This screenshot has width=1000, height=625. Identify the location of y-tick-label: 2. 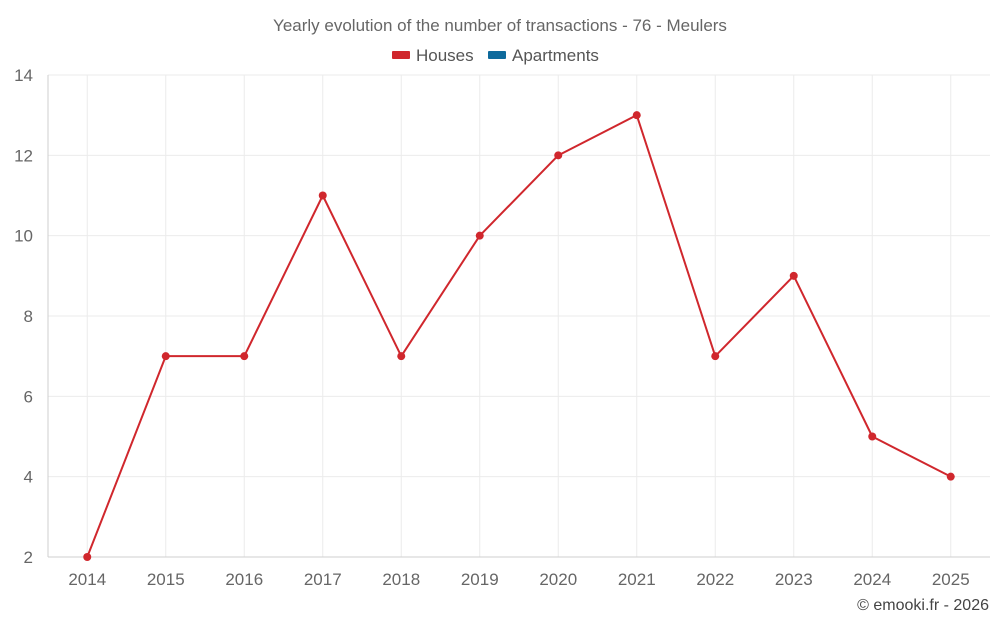
(28, 557).